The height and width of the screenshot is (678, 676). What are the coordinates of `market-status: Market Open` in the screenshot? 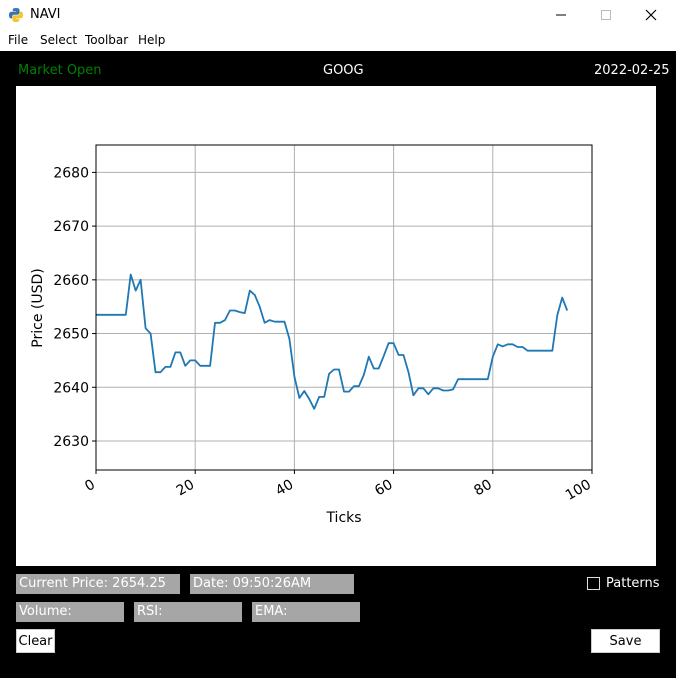 It's located at (60, 70).